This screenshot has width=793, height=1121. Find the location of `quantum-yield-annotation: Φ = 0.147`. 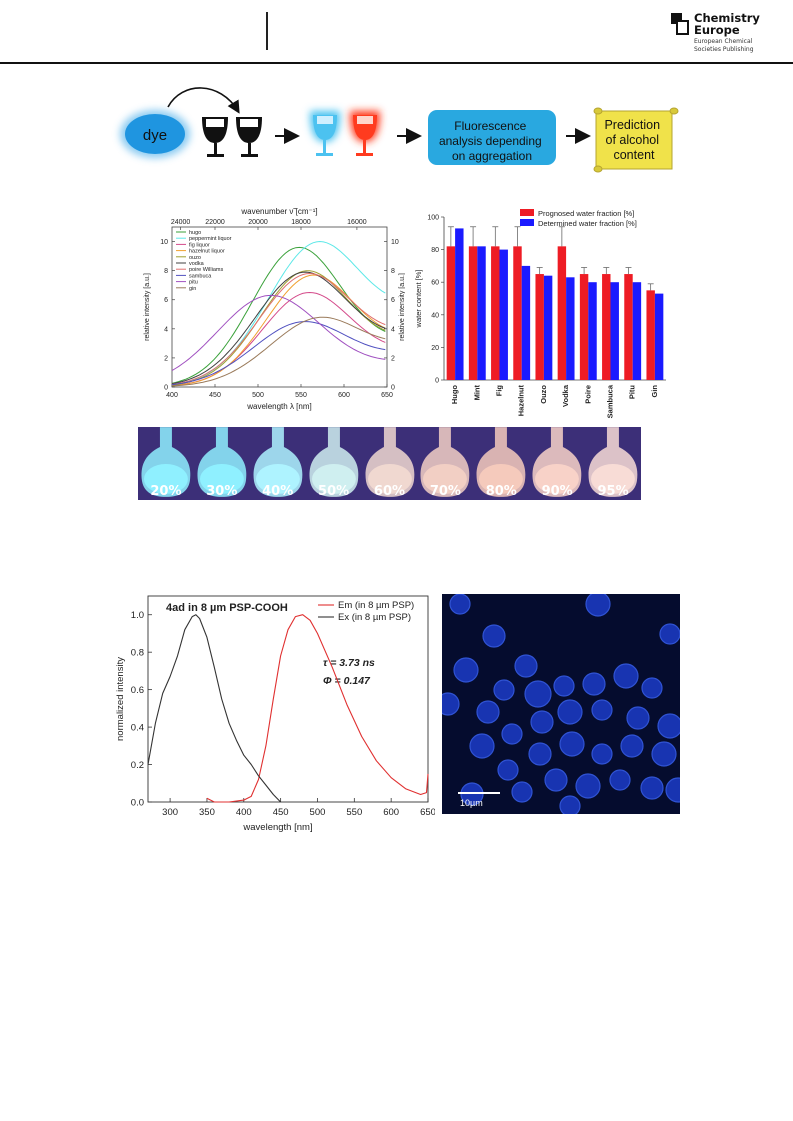

quantum-yield-annotation: Φ = 0.147 is located at coordinates (347, 681).